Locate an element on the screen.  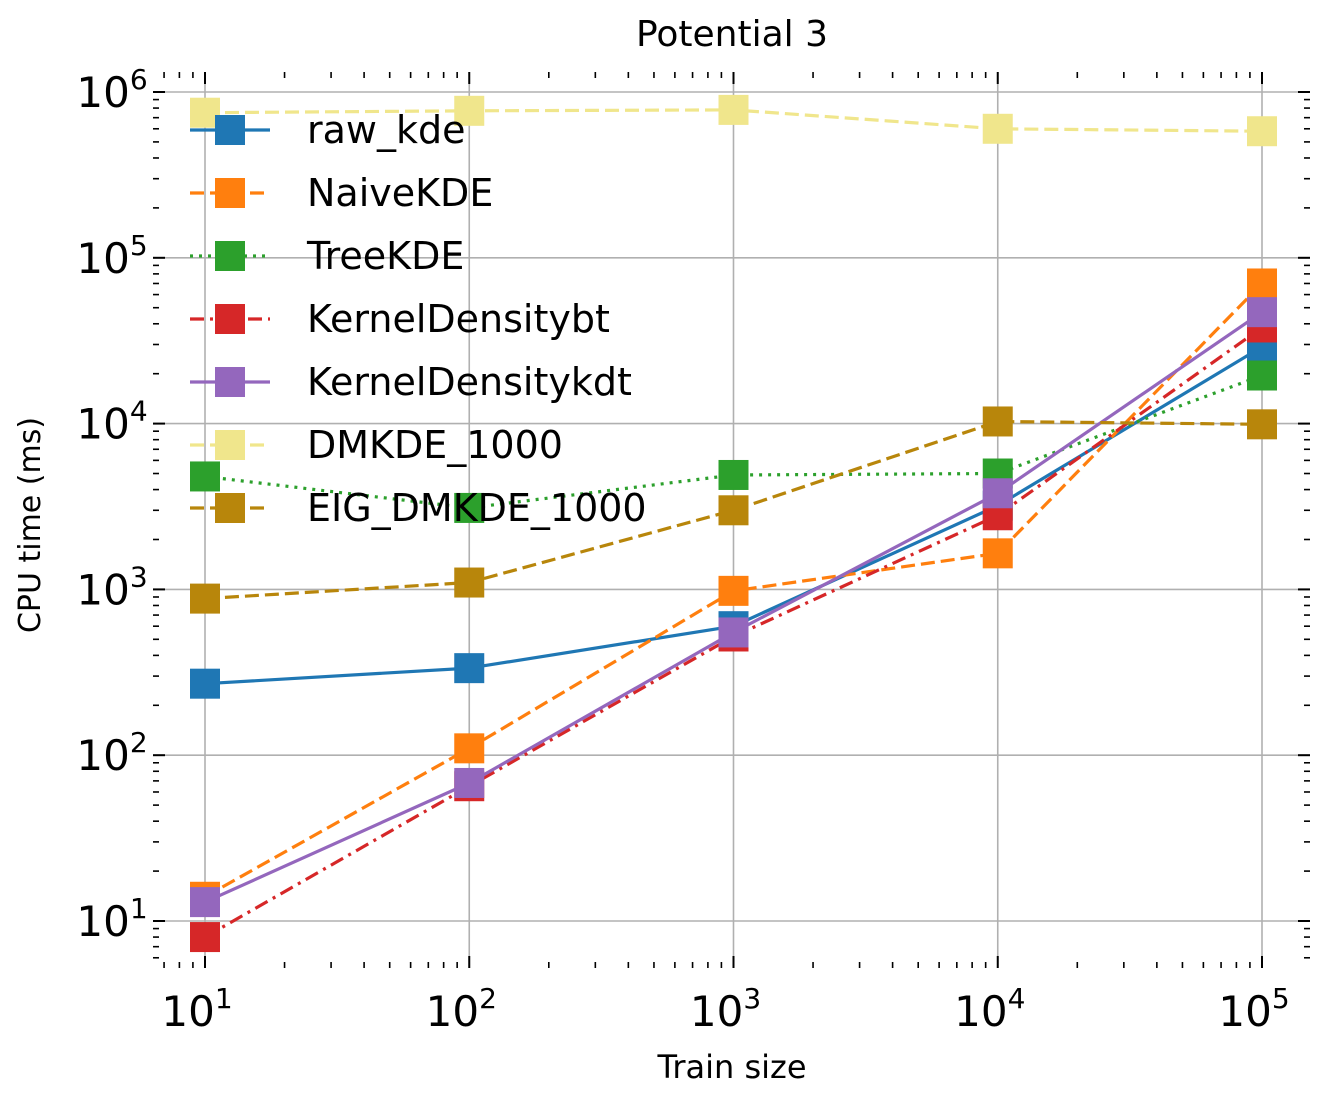
legend-entry: KernelDensitybt is located at coordinates (400, 319).